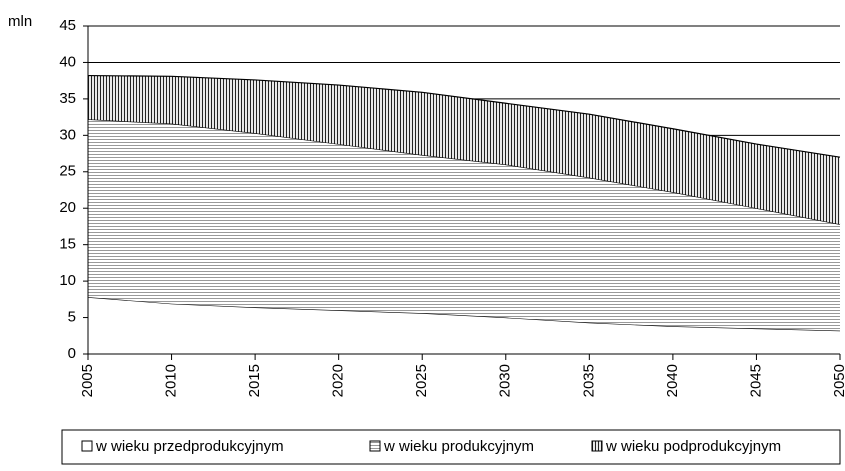  What do you see at coordinates (67, 171) in the screenshot?
I see `y-tick-label: 25` at bounding box center [67, 171].